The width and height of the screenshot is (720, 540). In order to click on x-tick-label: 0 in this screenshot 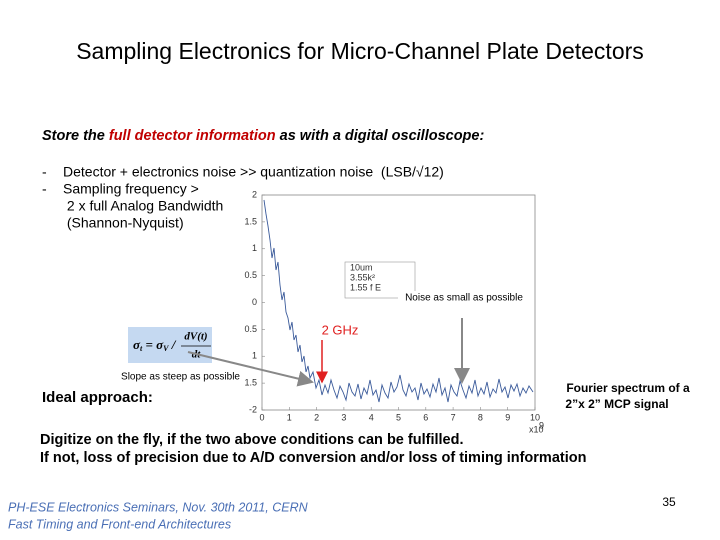, I will do `click(261, 417)`.